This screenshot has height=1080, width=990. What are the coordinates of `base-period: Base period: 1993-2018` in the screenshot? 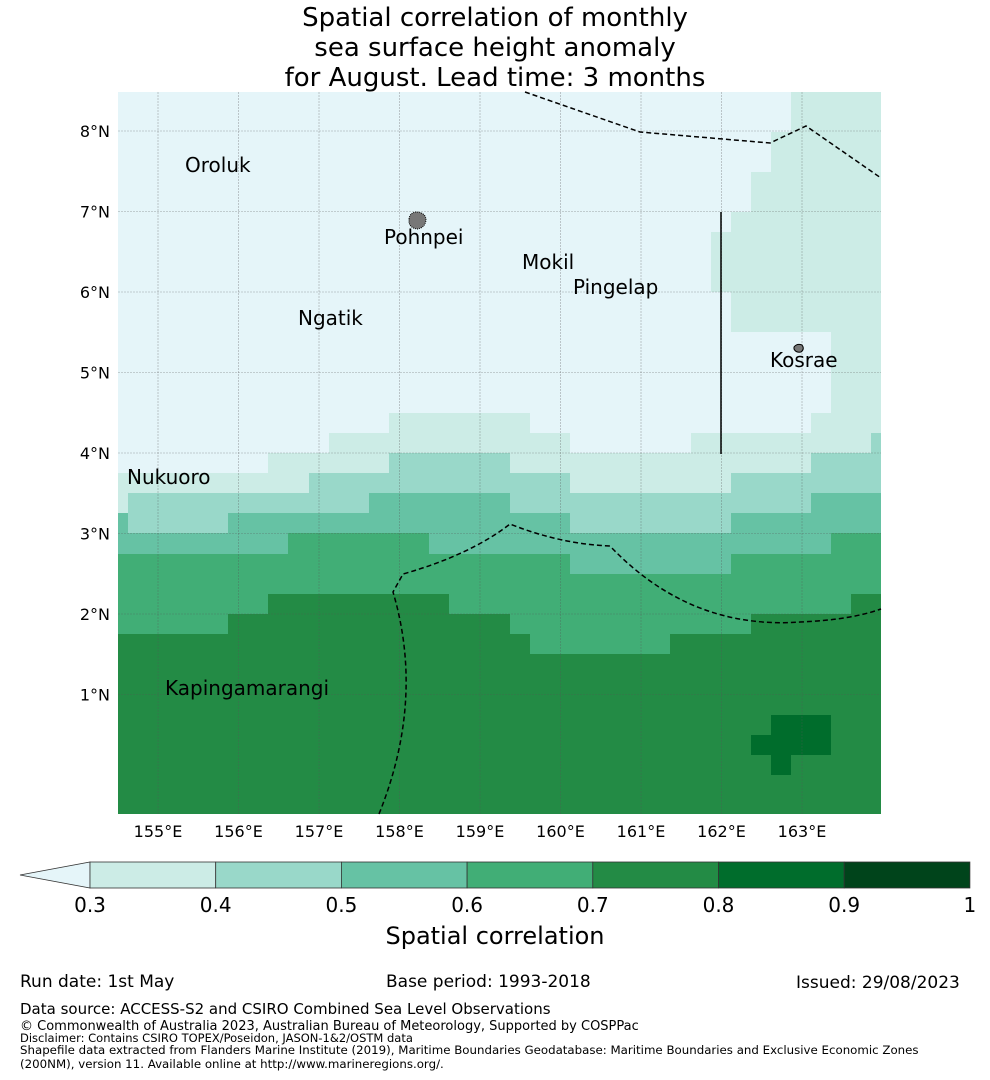 It's located at (488, 982).